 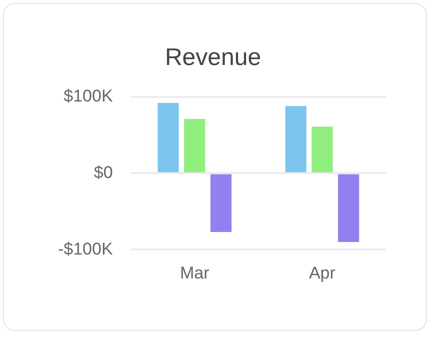 I want to click on x-tick-label: Mar, so click(x=195, y=272).